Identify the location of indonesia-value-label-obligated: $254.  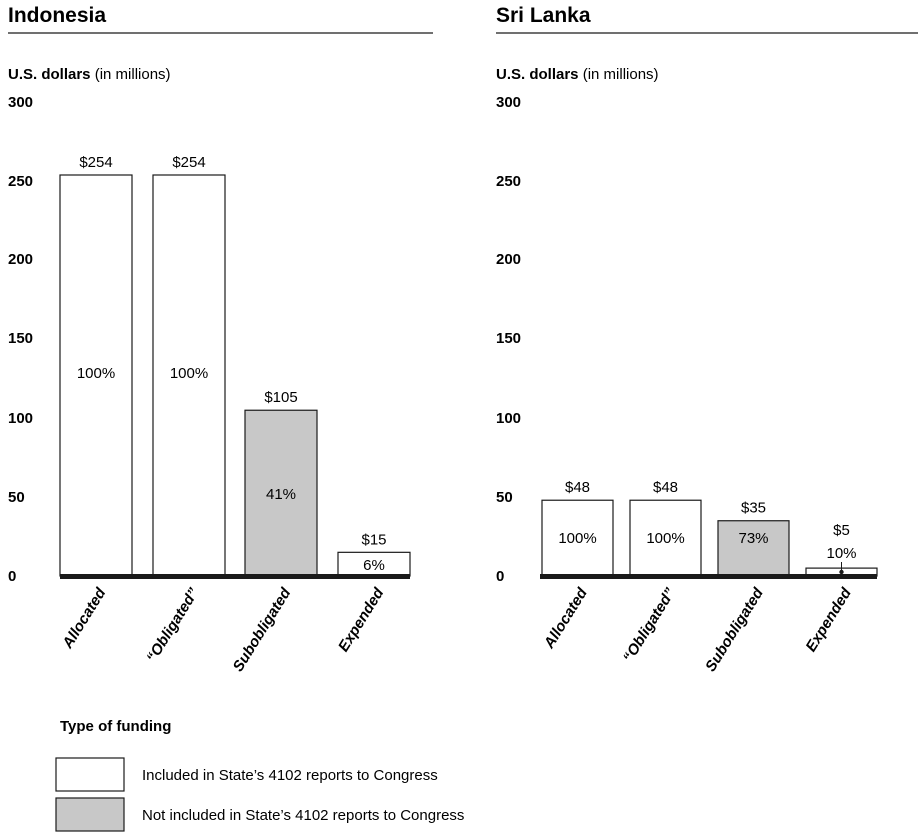
(188, 162).